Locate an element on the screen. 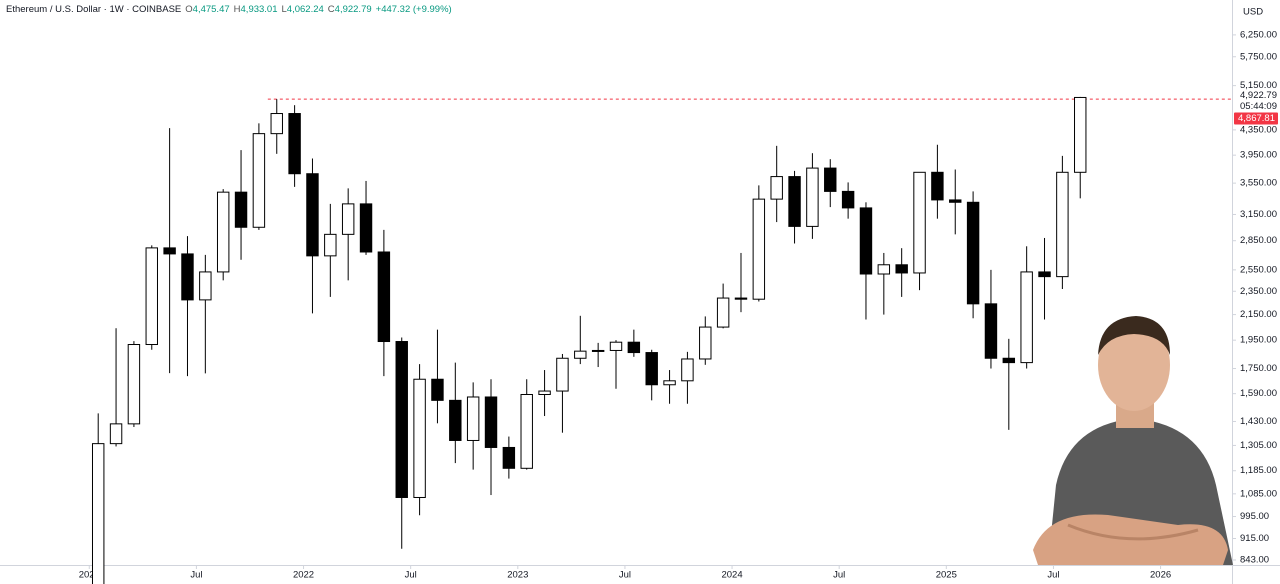 The height and width of the screenshot is (584, 1280). ohlc-key: H is located at coordinates (237, 9).